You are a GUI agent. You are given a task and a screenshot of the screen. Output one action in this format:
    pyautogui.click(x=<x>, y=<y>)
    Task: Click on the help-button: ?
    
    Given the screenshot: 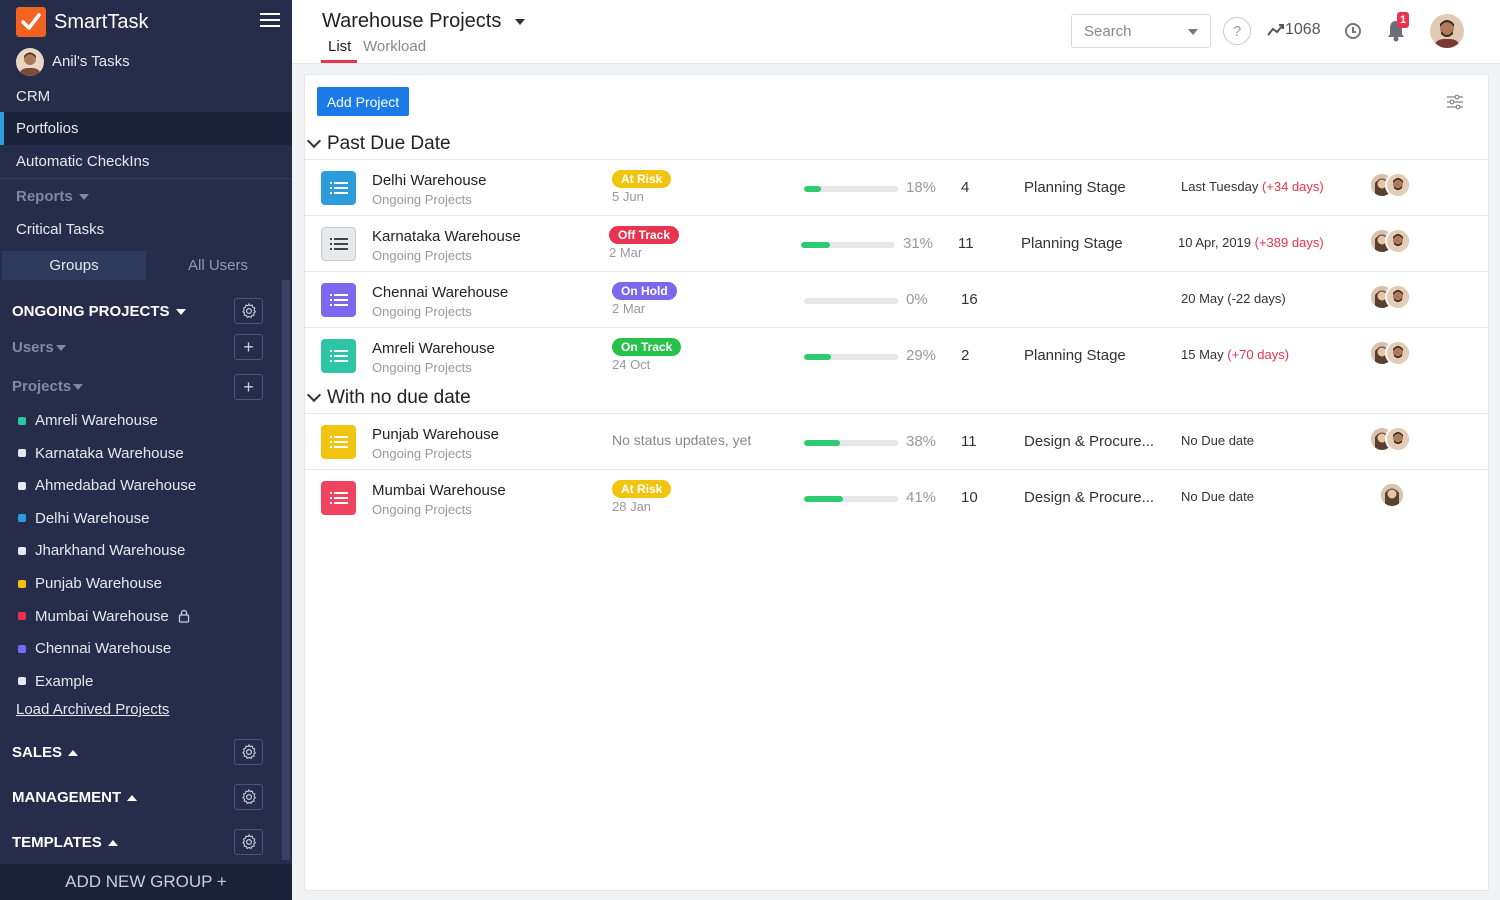 What is the action you would take?
    pyautogui.click(x=1237, y=31)
    